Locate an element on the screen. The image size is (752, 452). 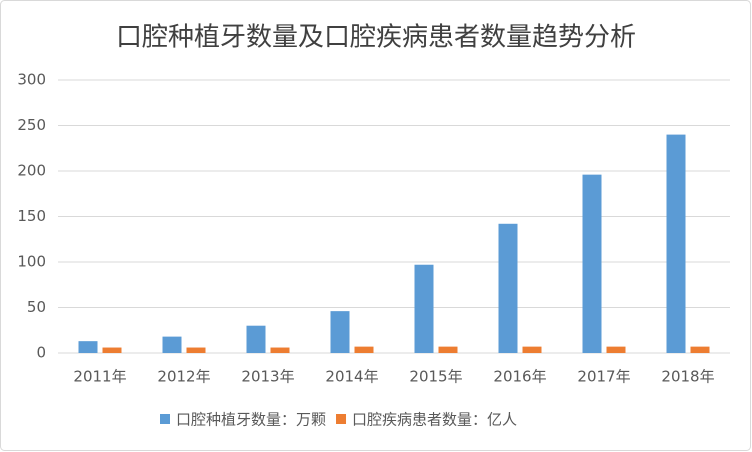
x-tick-label: 2015年 is located at coordinates (435, 377).